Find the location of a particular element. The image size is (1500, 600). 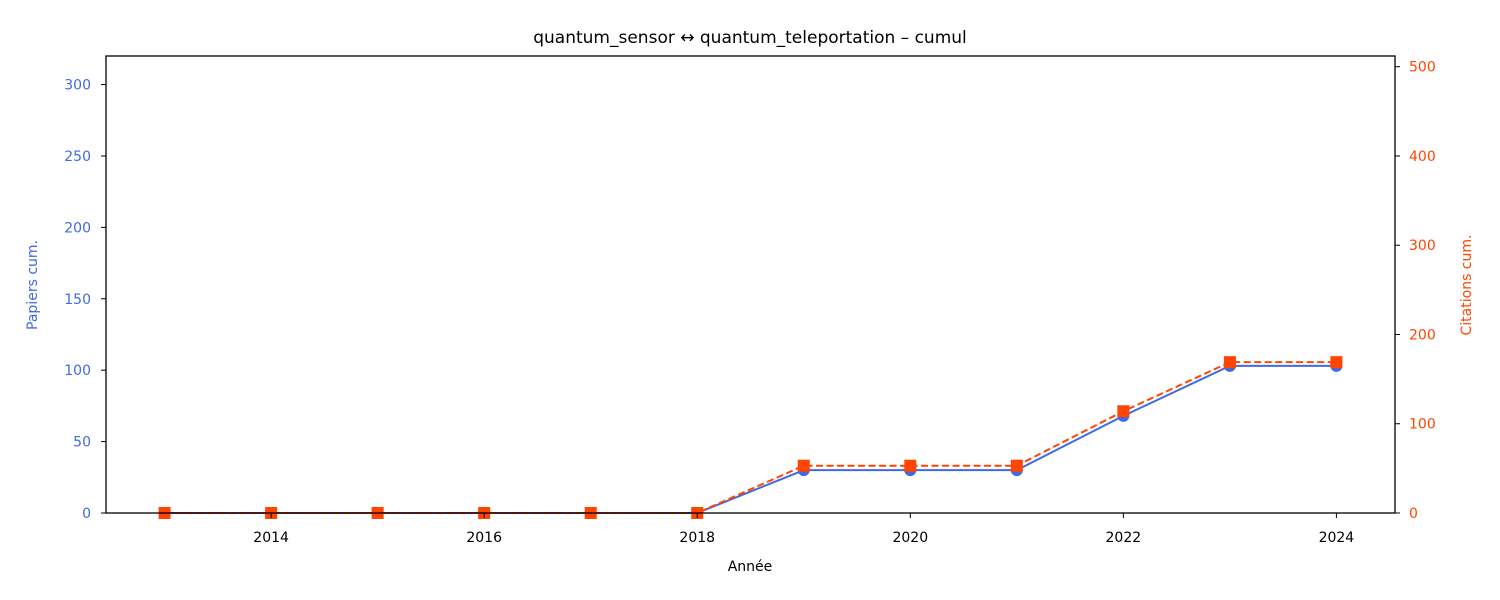

x-tick-label: 2020 is located at coordinates (910, 538).